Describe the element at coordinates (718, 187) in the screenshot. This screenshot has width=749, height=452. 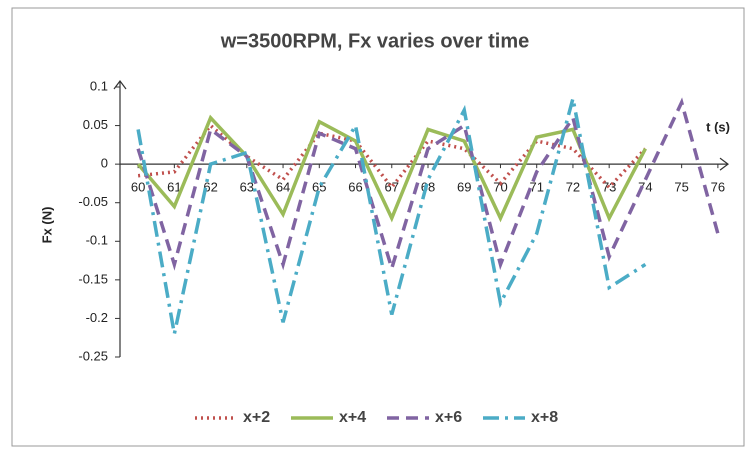
I see `x-tick-label: 76` at that location.